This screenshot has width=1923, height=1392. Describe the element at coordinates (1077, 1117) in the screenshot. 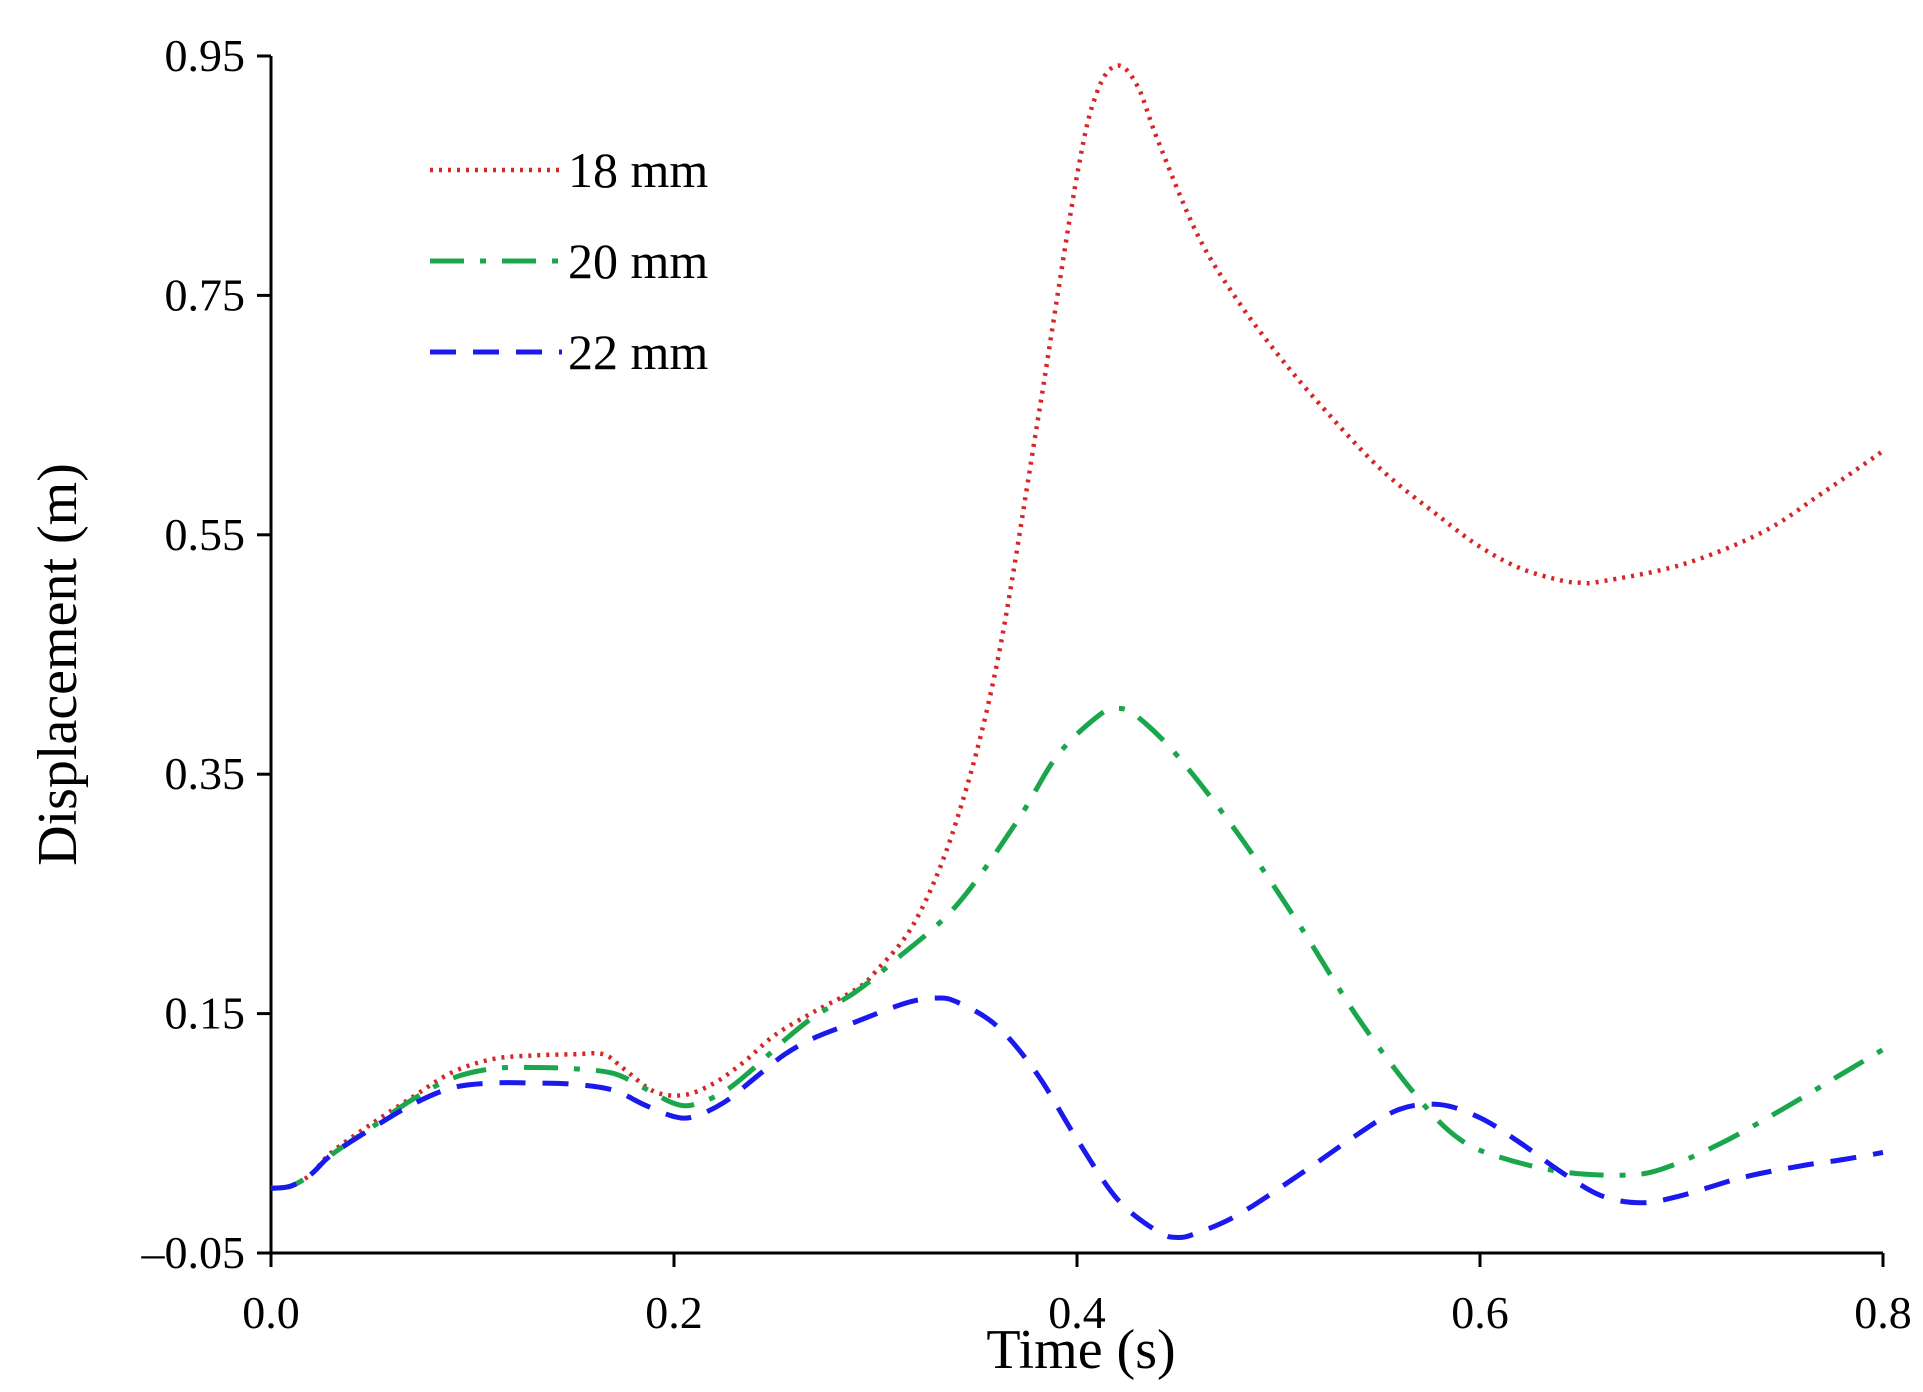

I see `series-line-22-mm` at that location.